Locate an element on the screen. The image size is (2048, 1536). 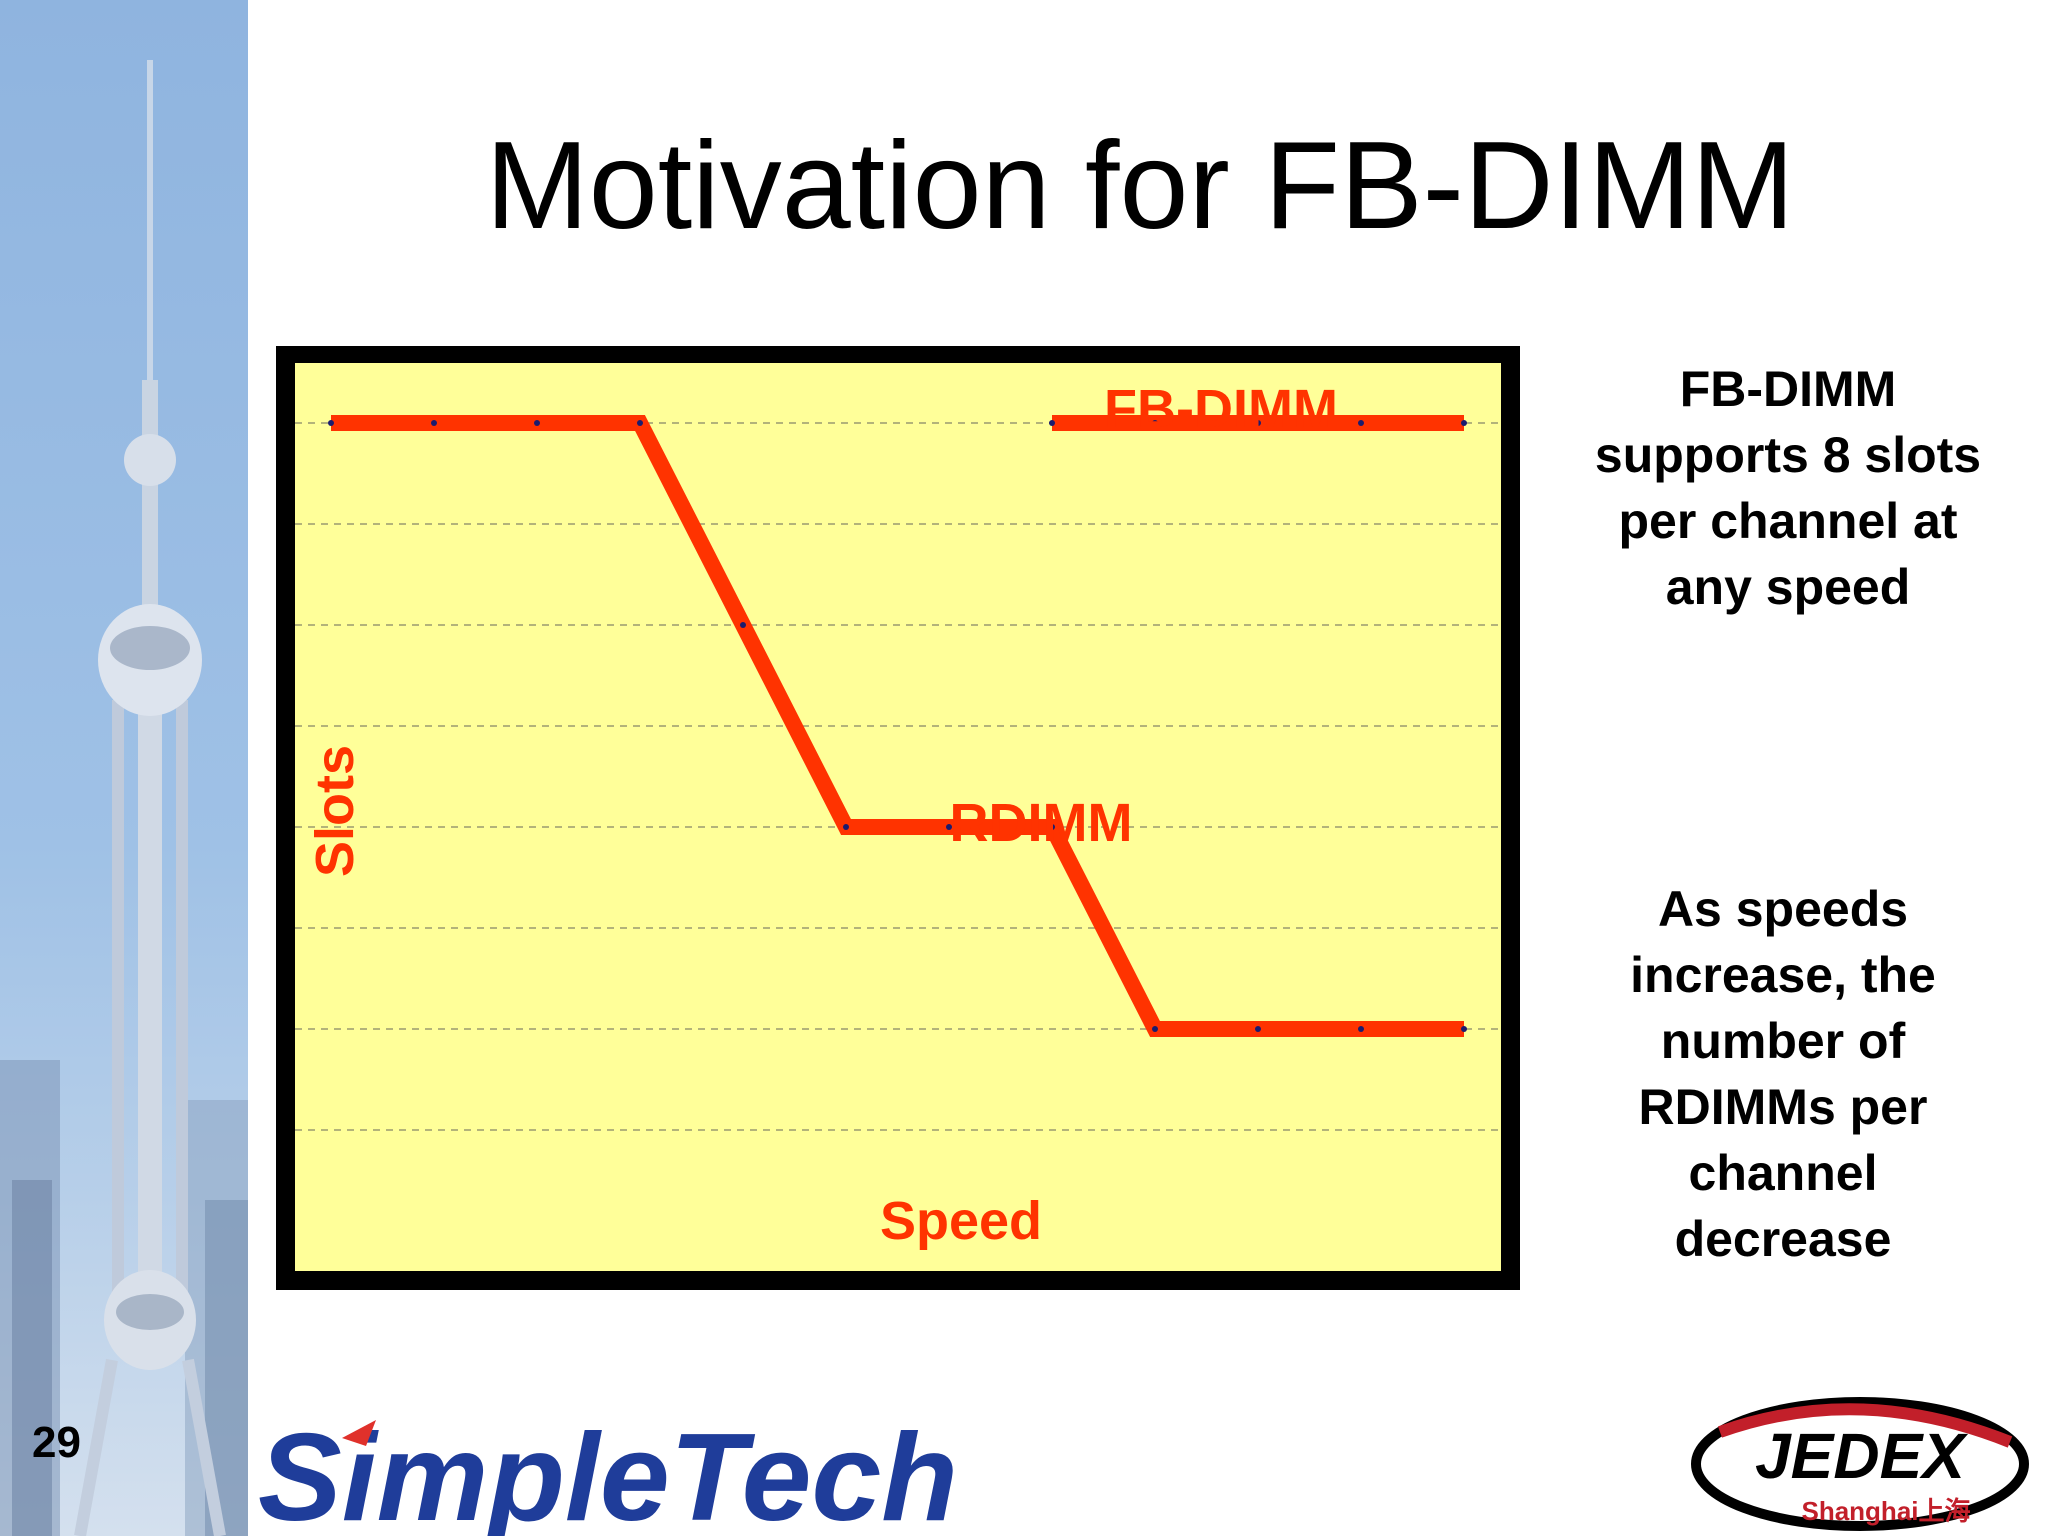
simpletech-logo-text: SimpleTech is located at coordinates (608, 1474).